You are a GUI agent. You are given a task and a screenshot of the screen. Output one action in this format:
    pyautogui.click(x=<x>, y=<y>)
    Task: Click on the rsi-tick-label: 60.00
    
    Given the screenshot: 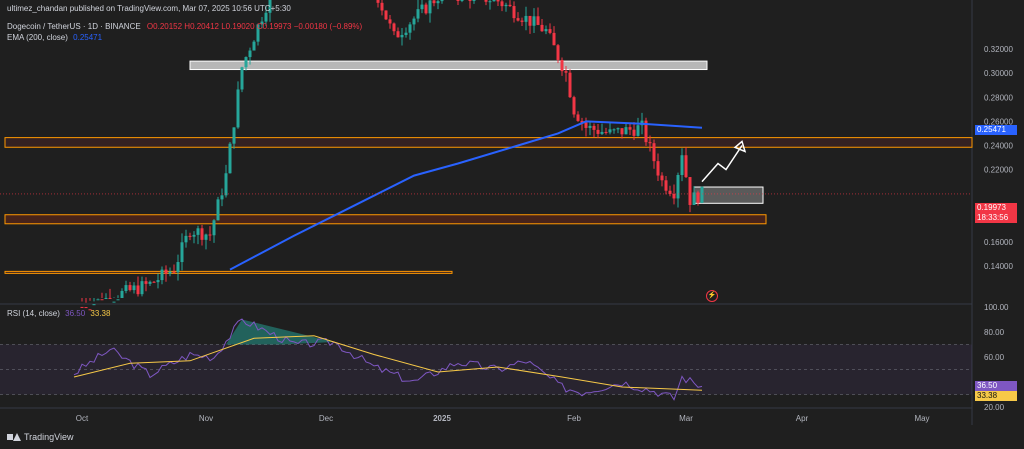 What is the action you would take?
    pyautogui.click(x=994, y=357)
    